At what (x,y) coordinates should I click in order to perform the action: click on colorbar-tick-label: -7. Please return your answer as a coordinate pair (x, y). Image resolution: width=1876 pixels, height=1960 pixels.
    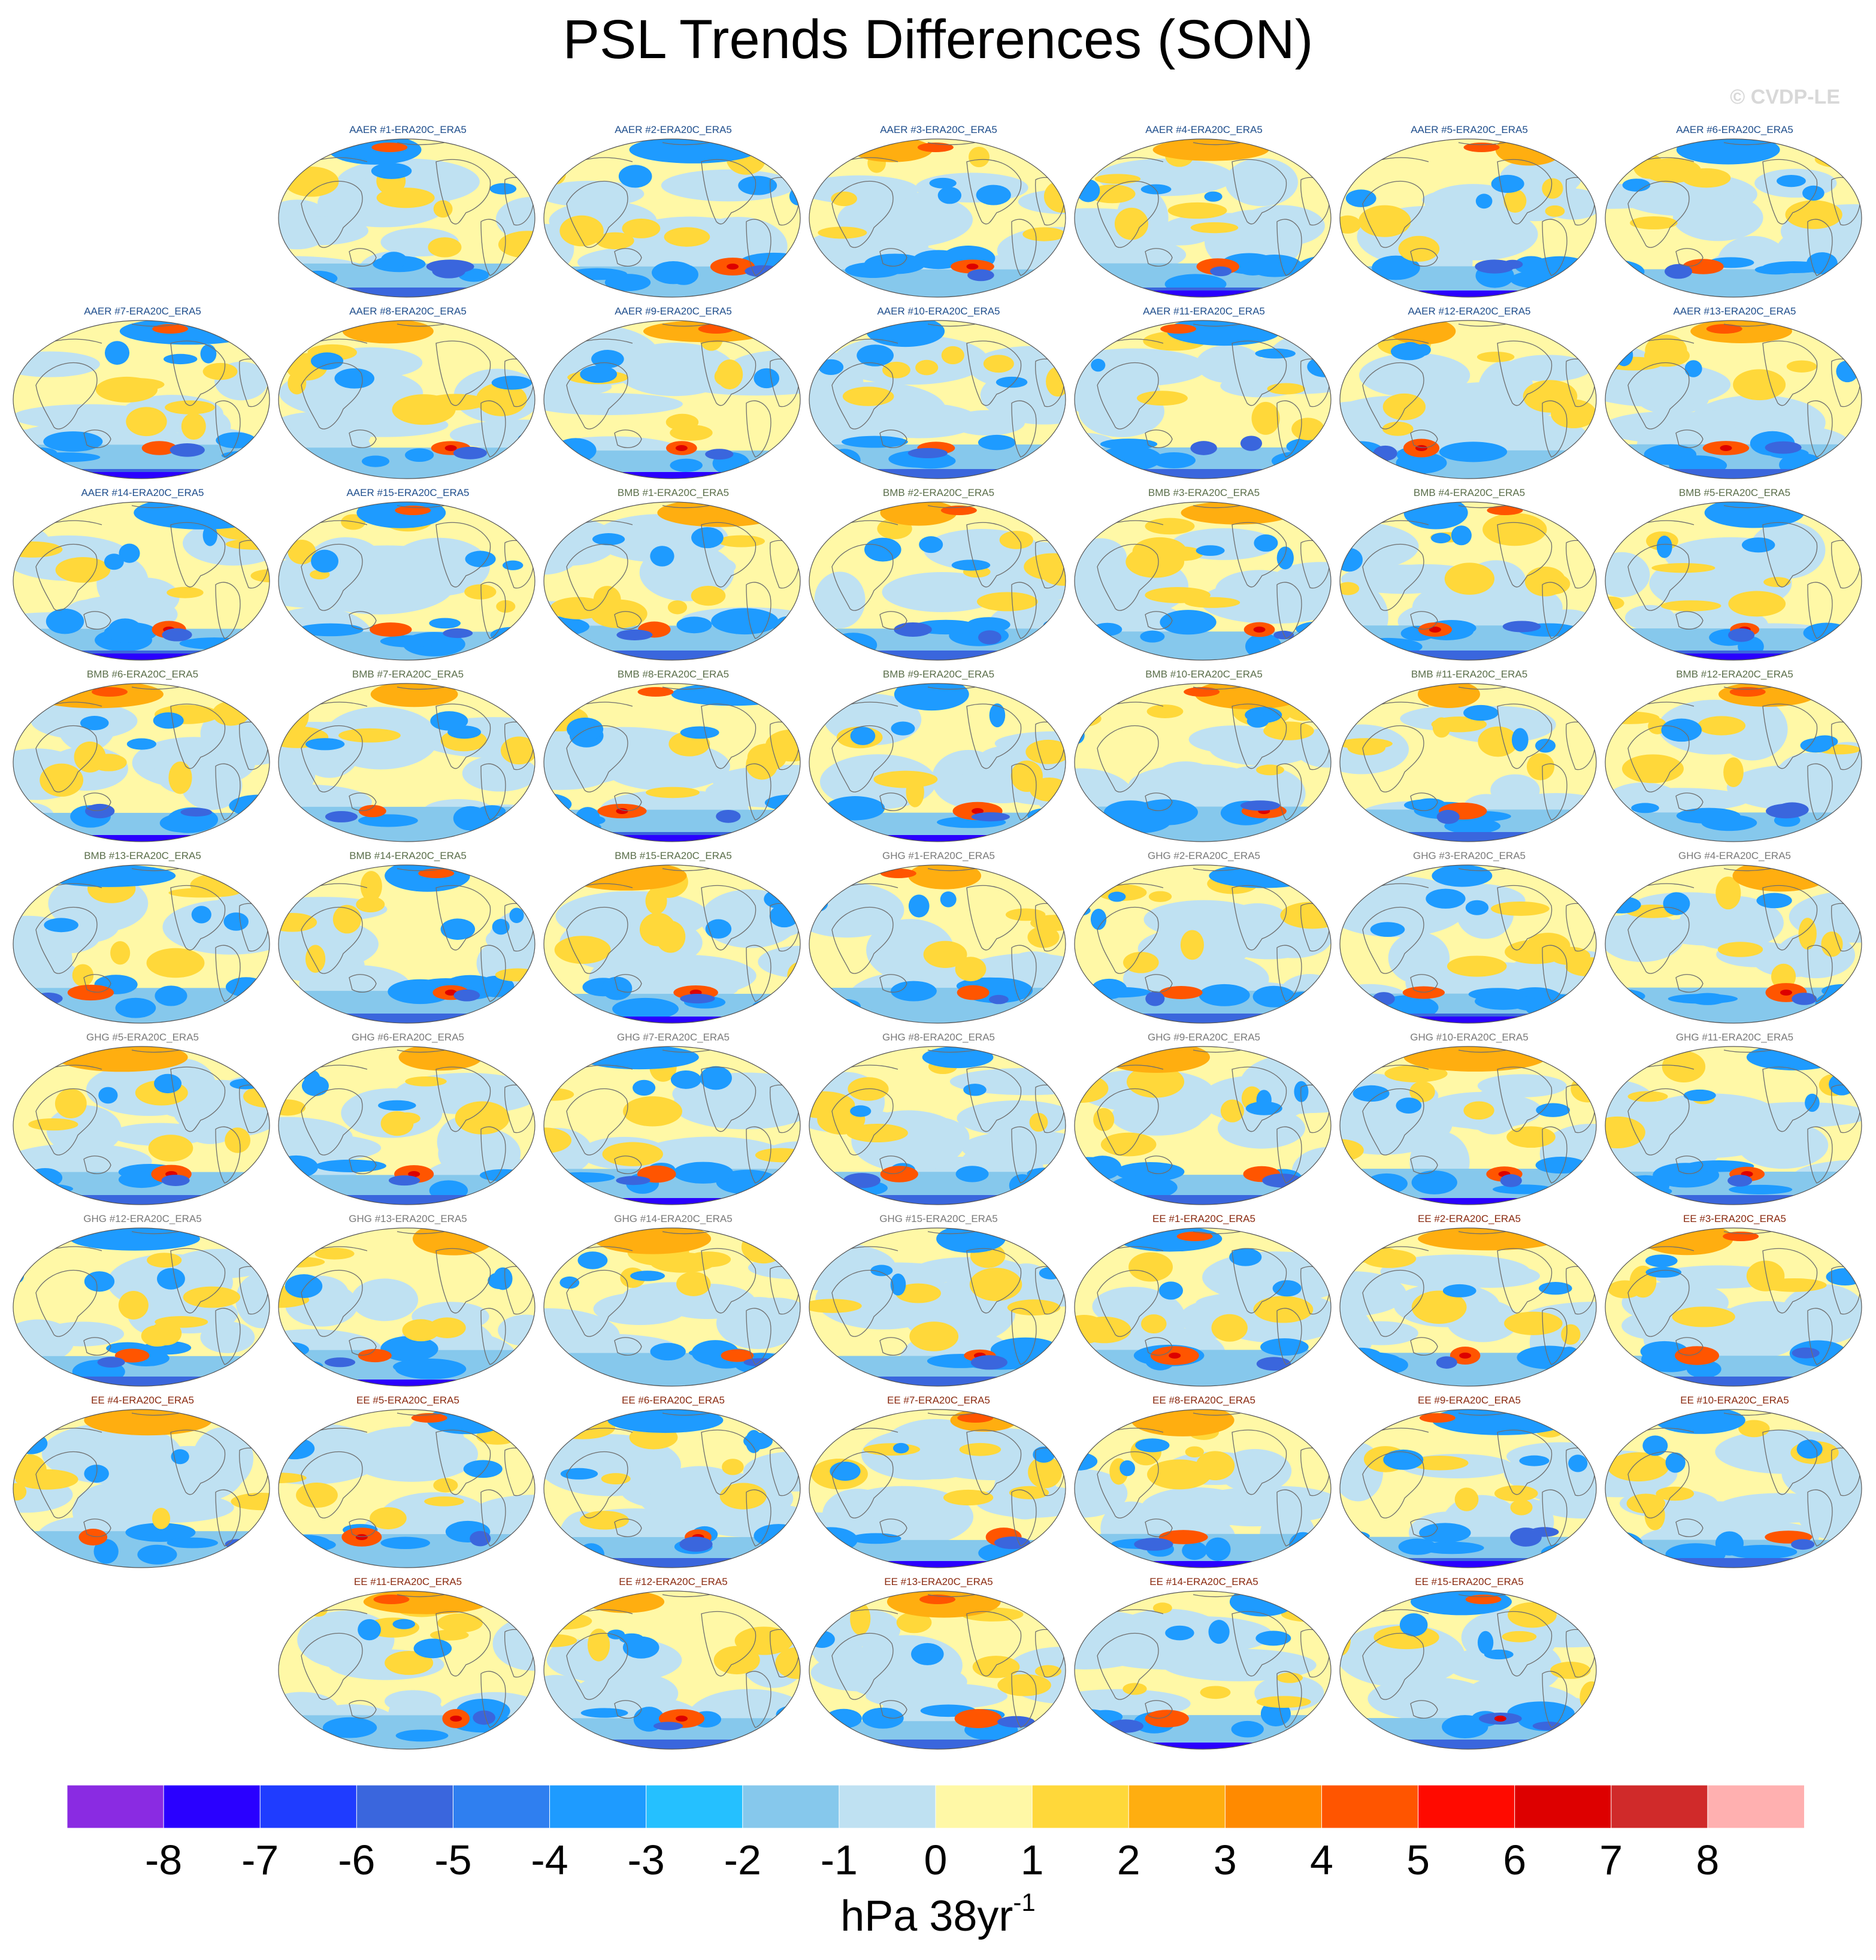
    Looking at the image, I should click on (260, 1860).